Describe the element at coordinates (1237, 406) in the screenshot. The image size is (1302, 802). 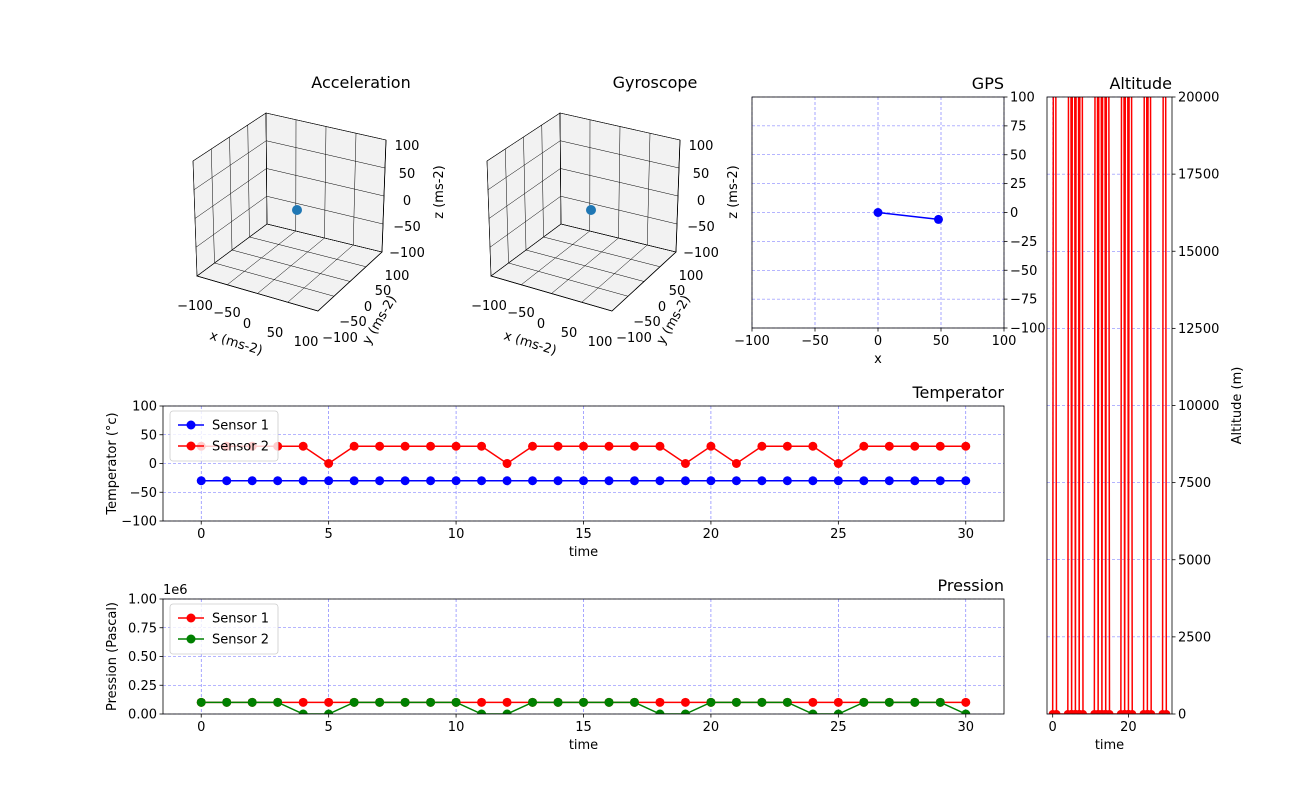
I see `altitude-ylabel: Altitude (m)` at that location.